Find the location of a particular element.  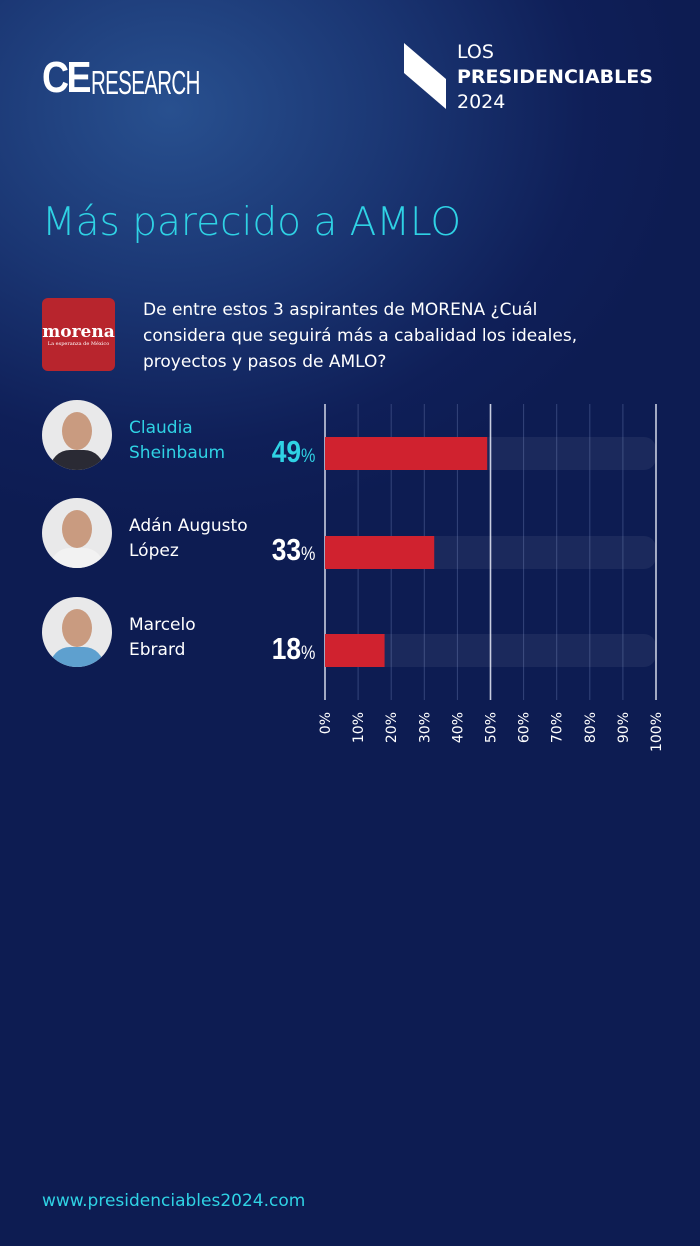

x-tick-label: 80% is located at coordinates (591, 727).